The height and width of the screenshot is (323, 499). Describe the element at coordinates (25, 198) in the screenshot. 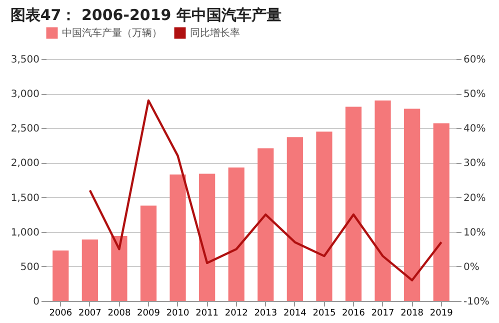

I see `y-tick-label: 1,500` at that location.